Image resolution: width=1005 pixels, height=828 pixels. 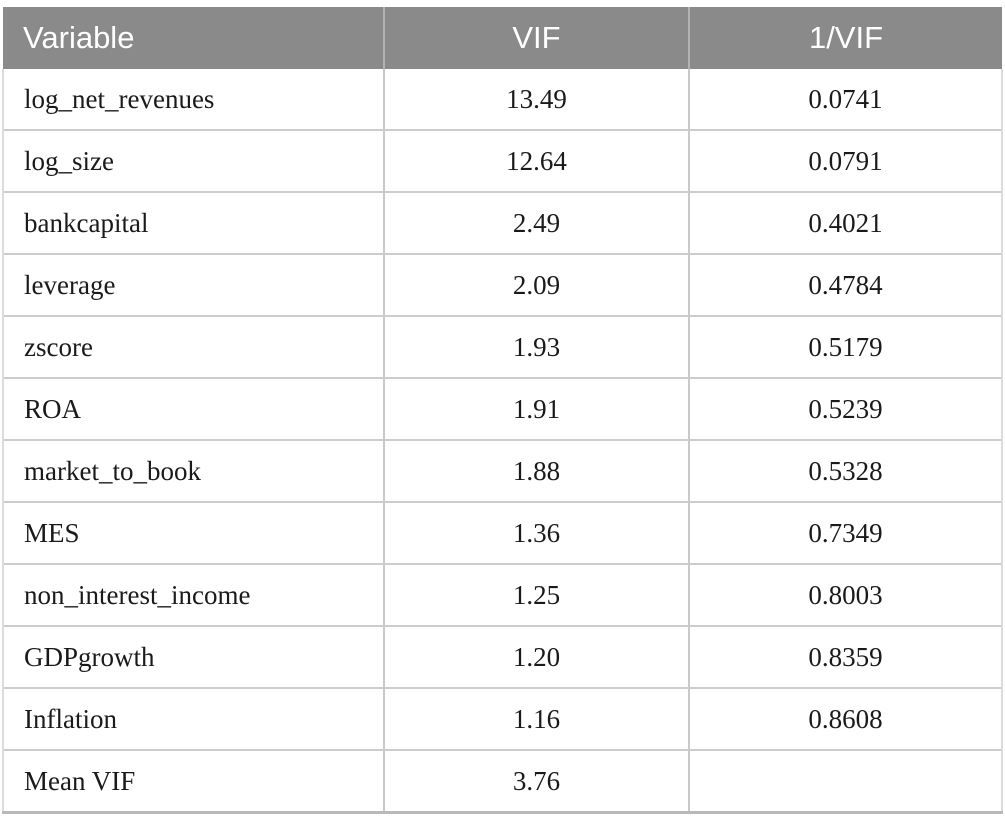 What do you see at coordinates (193, 532) in the screenshot?
I see `variable-cell: MES` at bounding box center [193, 532].